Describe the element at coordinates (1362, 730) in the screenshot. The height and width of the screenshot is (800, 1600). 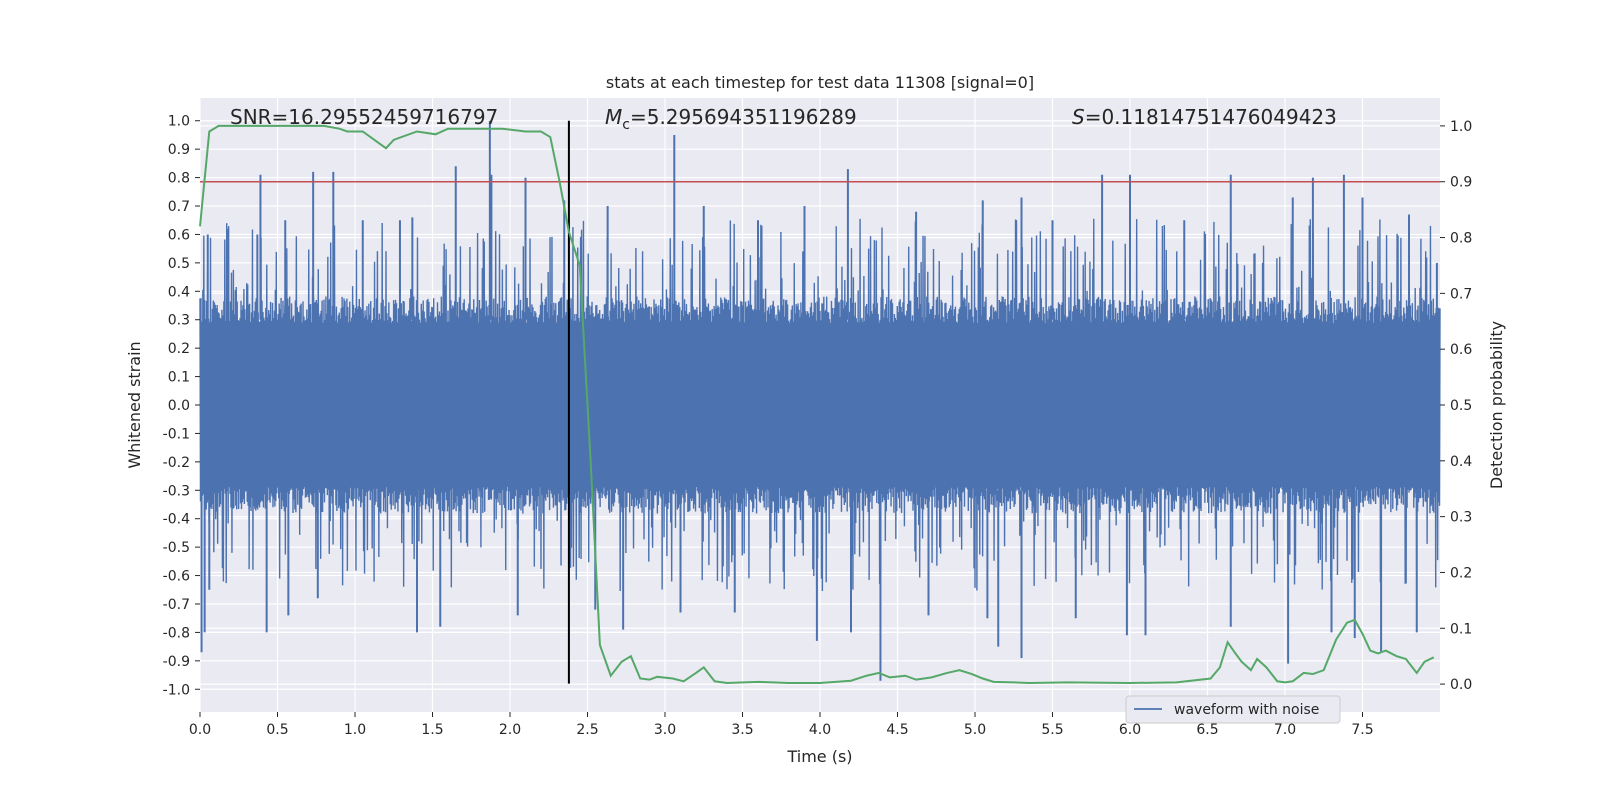
I see `x-tick-label: 7.5` at that location.